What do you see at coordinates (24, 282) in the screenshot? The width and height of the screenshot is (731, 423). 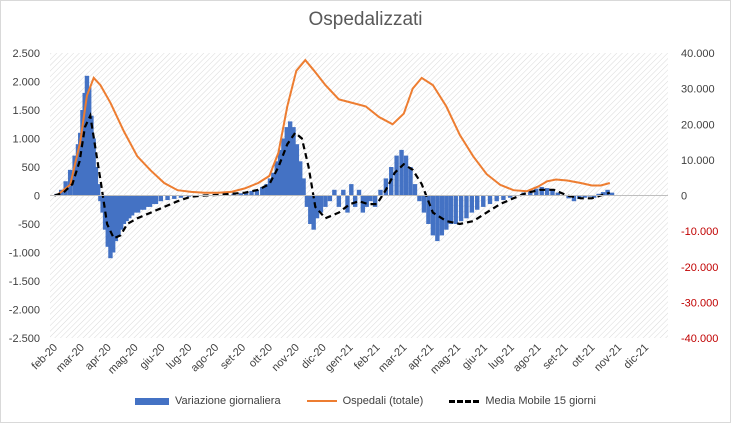 I see `y-left-tick-label: -1.500` at bounding box center [24, 282].